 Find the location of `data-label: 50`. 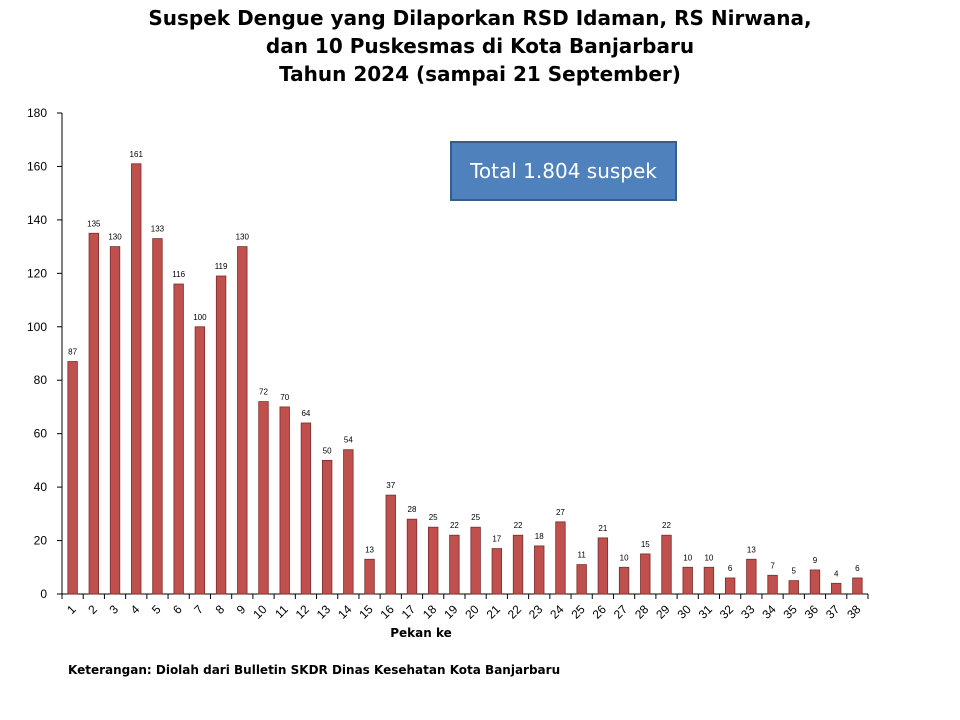

data-label: 50 is located at coordinates (327, 450).